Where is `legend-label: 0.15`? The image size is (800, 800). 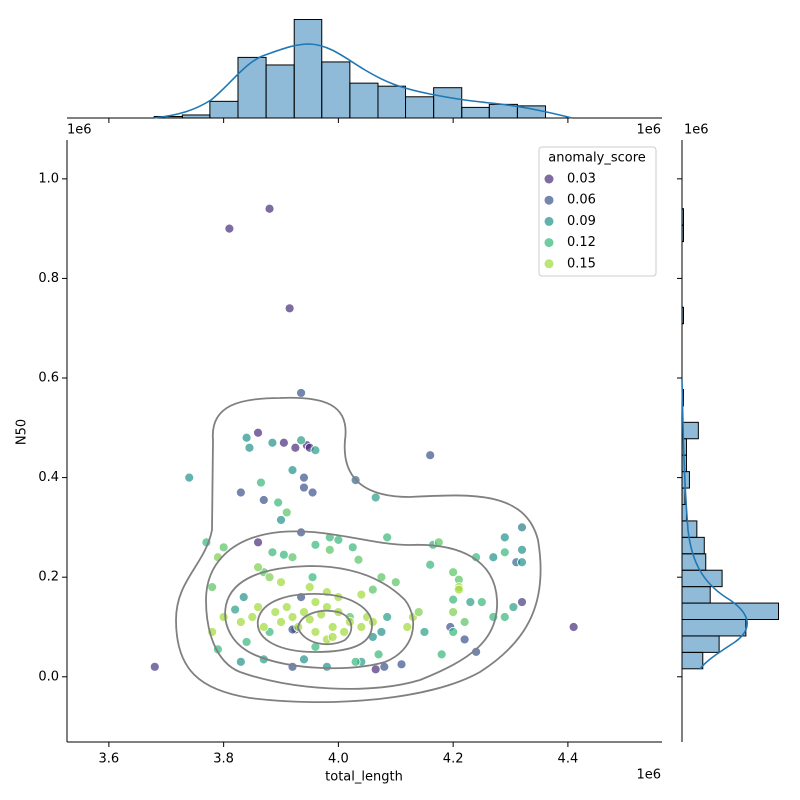
legend-label: 0.15 is located at coordinates (581, 263).